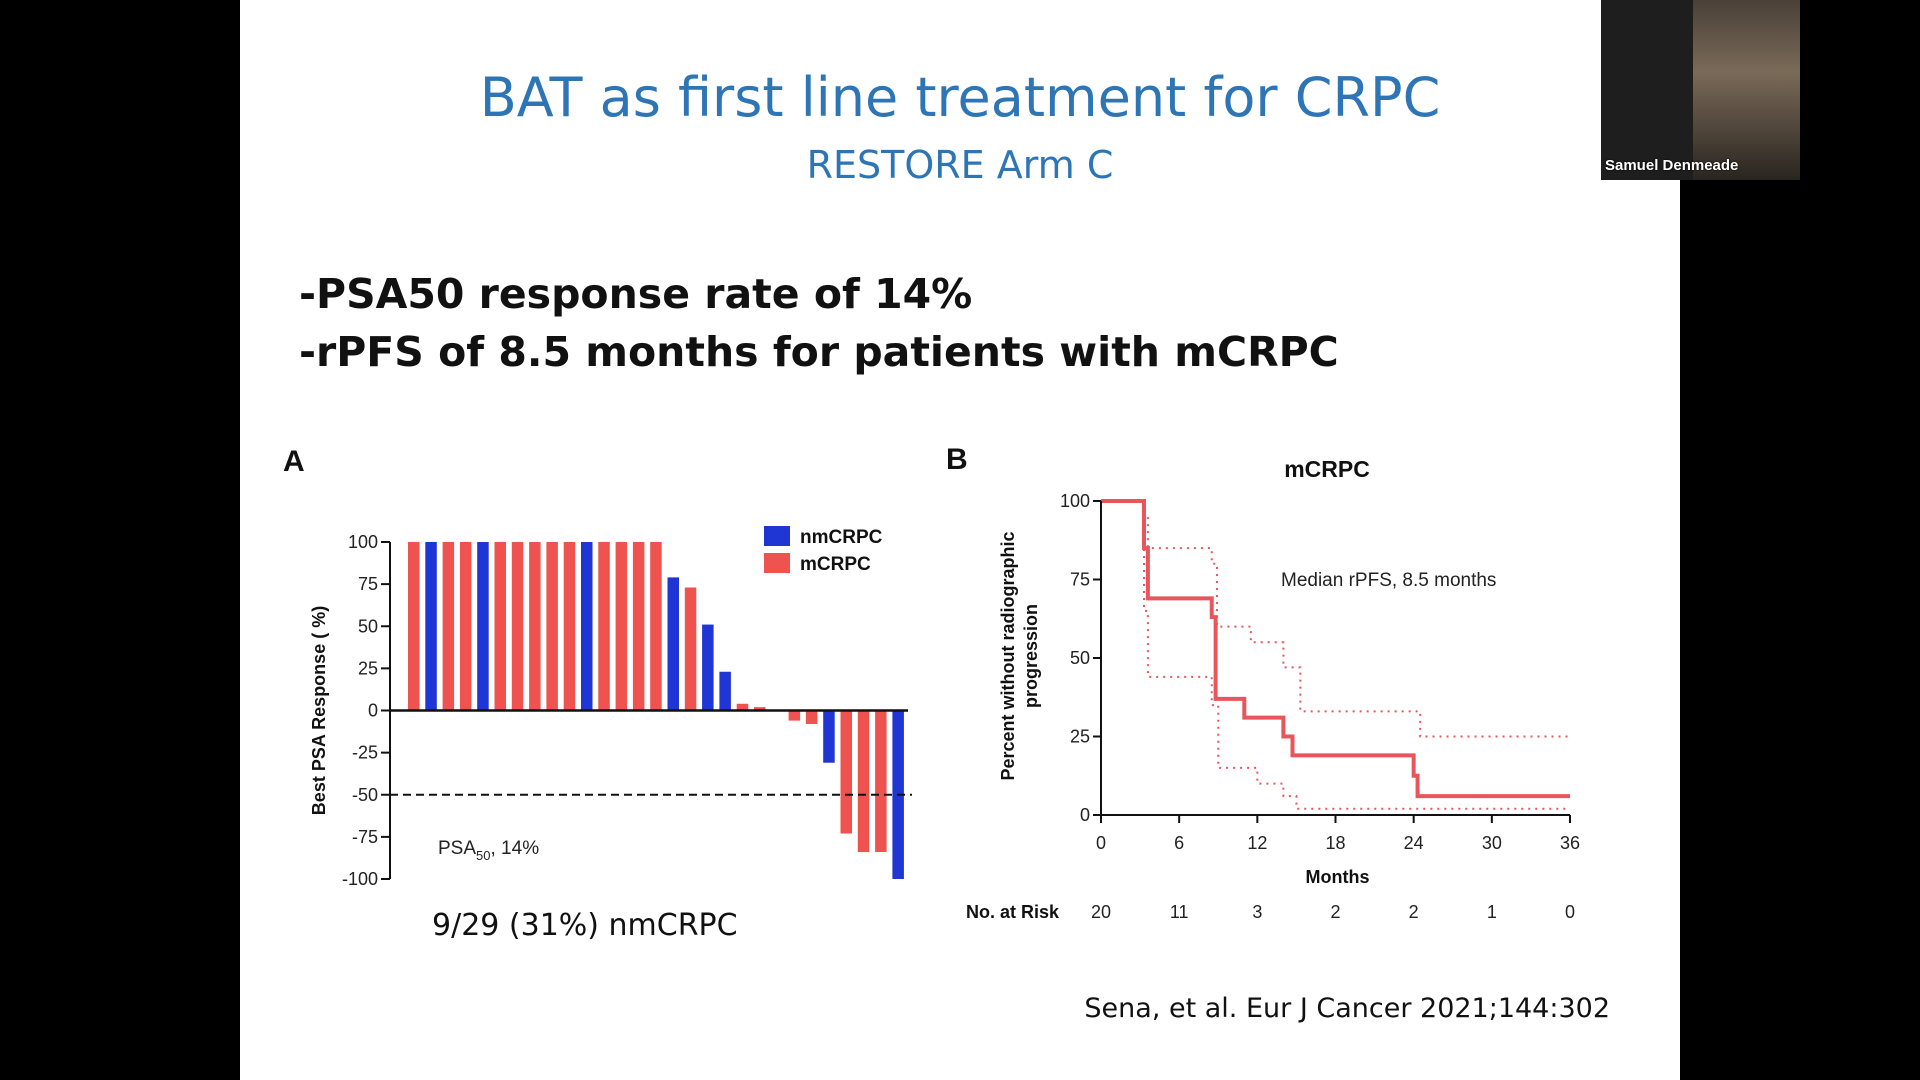 This screenshot has width=1920, height=1080. Describe the element at coordinates (368, 626) in the screenshot. I see `waterfall-y-tick-label: 50` at that location.